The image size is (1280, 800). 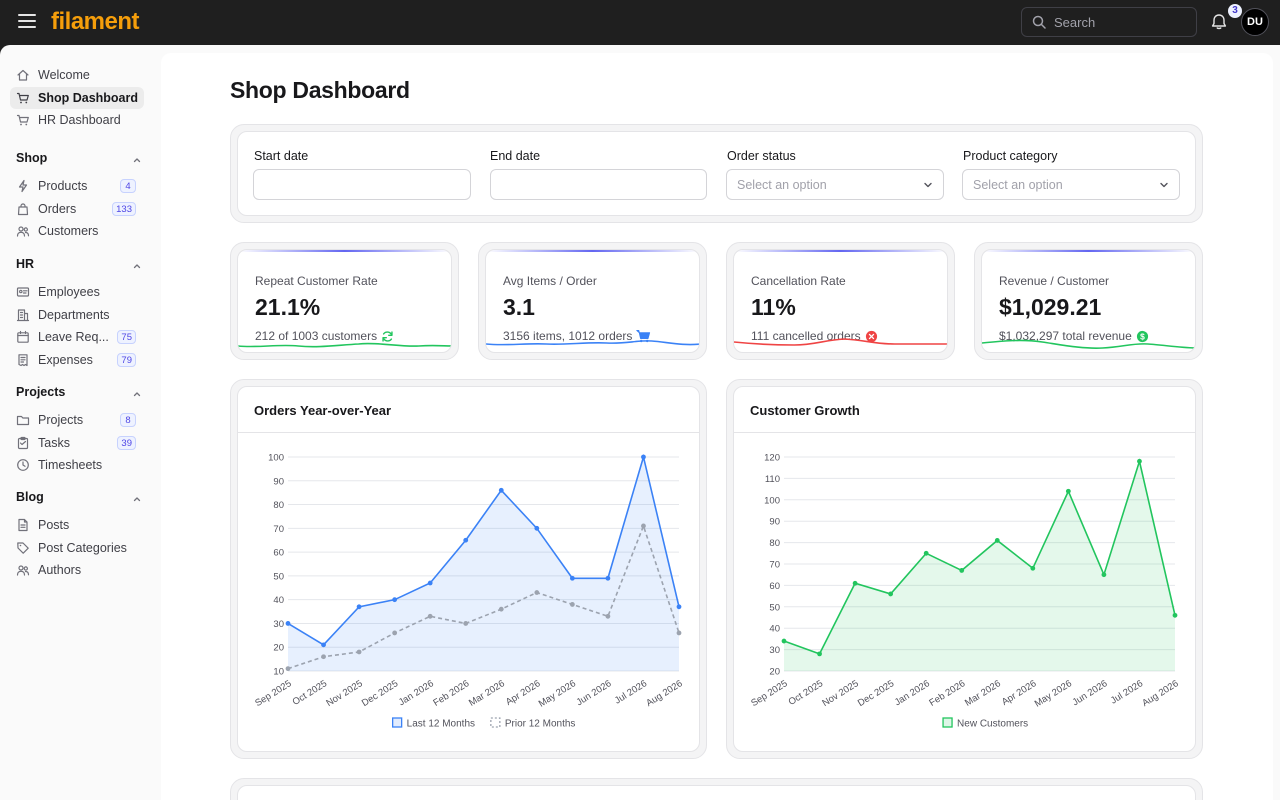 I want to click on sidebar-group-shop: Shop, so click(x=80, y=160).